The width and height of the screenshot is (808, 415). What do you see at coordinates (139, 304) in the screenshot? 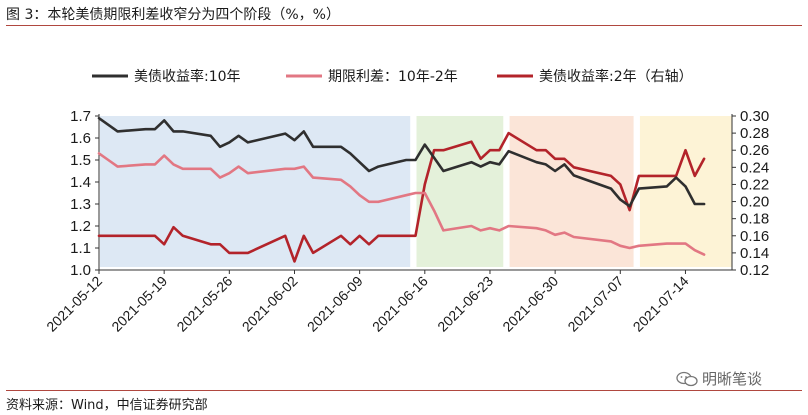
I see `x-tick-label: 2021-05-19` at bounding box center [139, 304].